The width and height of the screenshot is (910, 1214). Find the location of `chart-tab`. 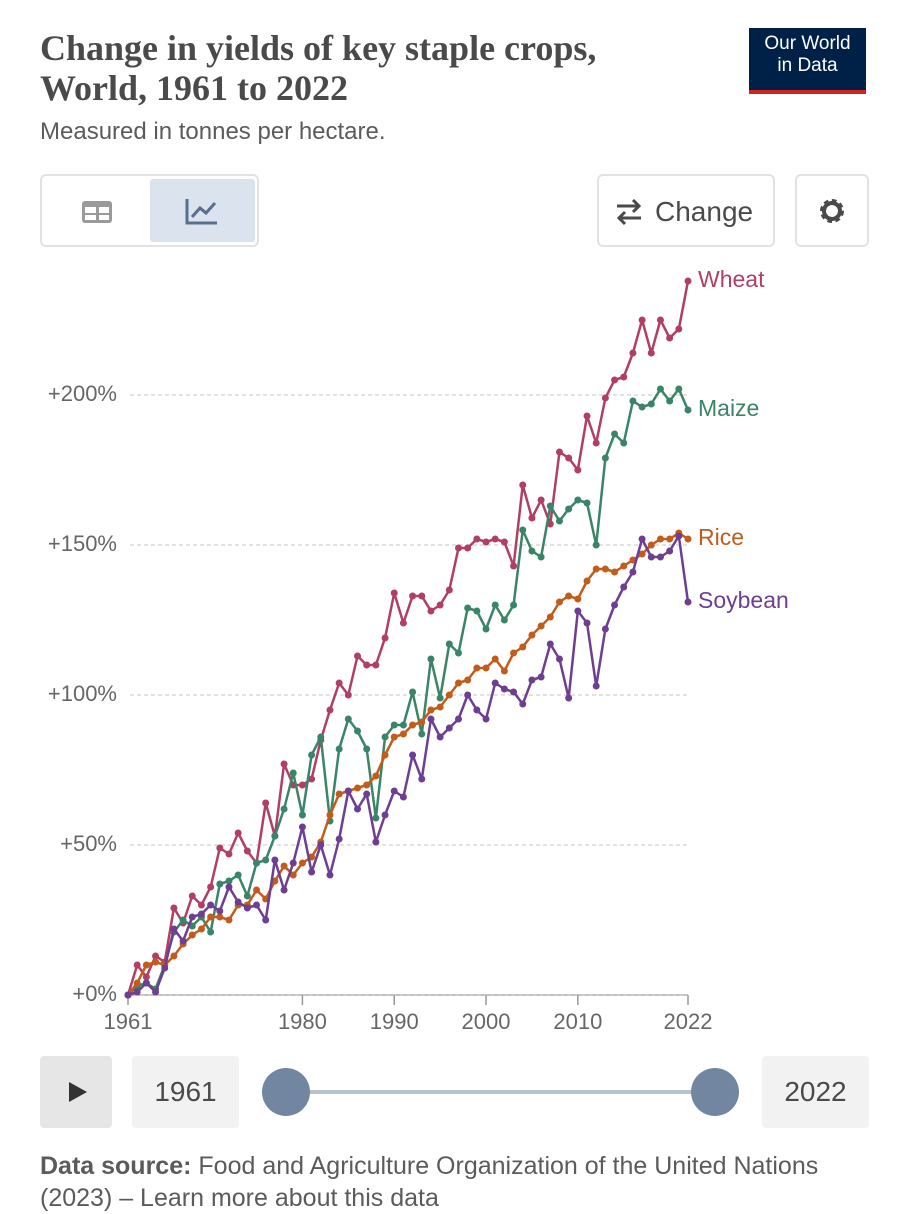

chart-tab is located at coordinates (202, 210).